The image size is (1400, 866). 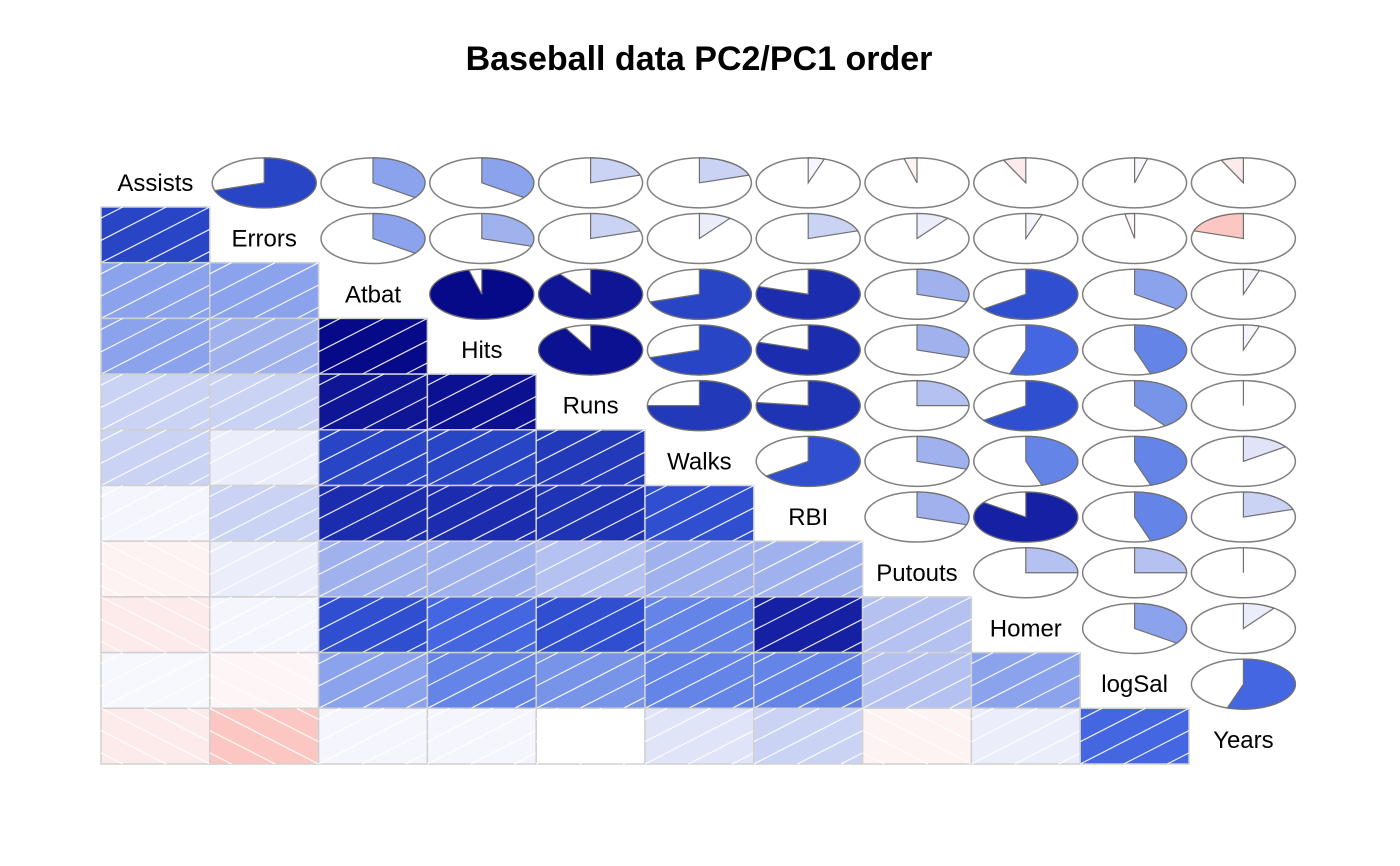 I want to click on shade-cell-hits-assists, so click(x=155, y=346).